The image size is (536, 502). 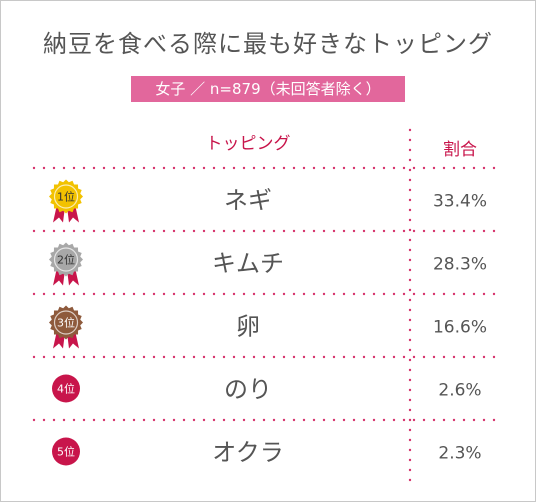 What do you see at coordinates (248, 453) in the screenshot?
I see `topping-label: オクラ` at bounding box center [248, 453].